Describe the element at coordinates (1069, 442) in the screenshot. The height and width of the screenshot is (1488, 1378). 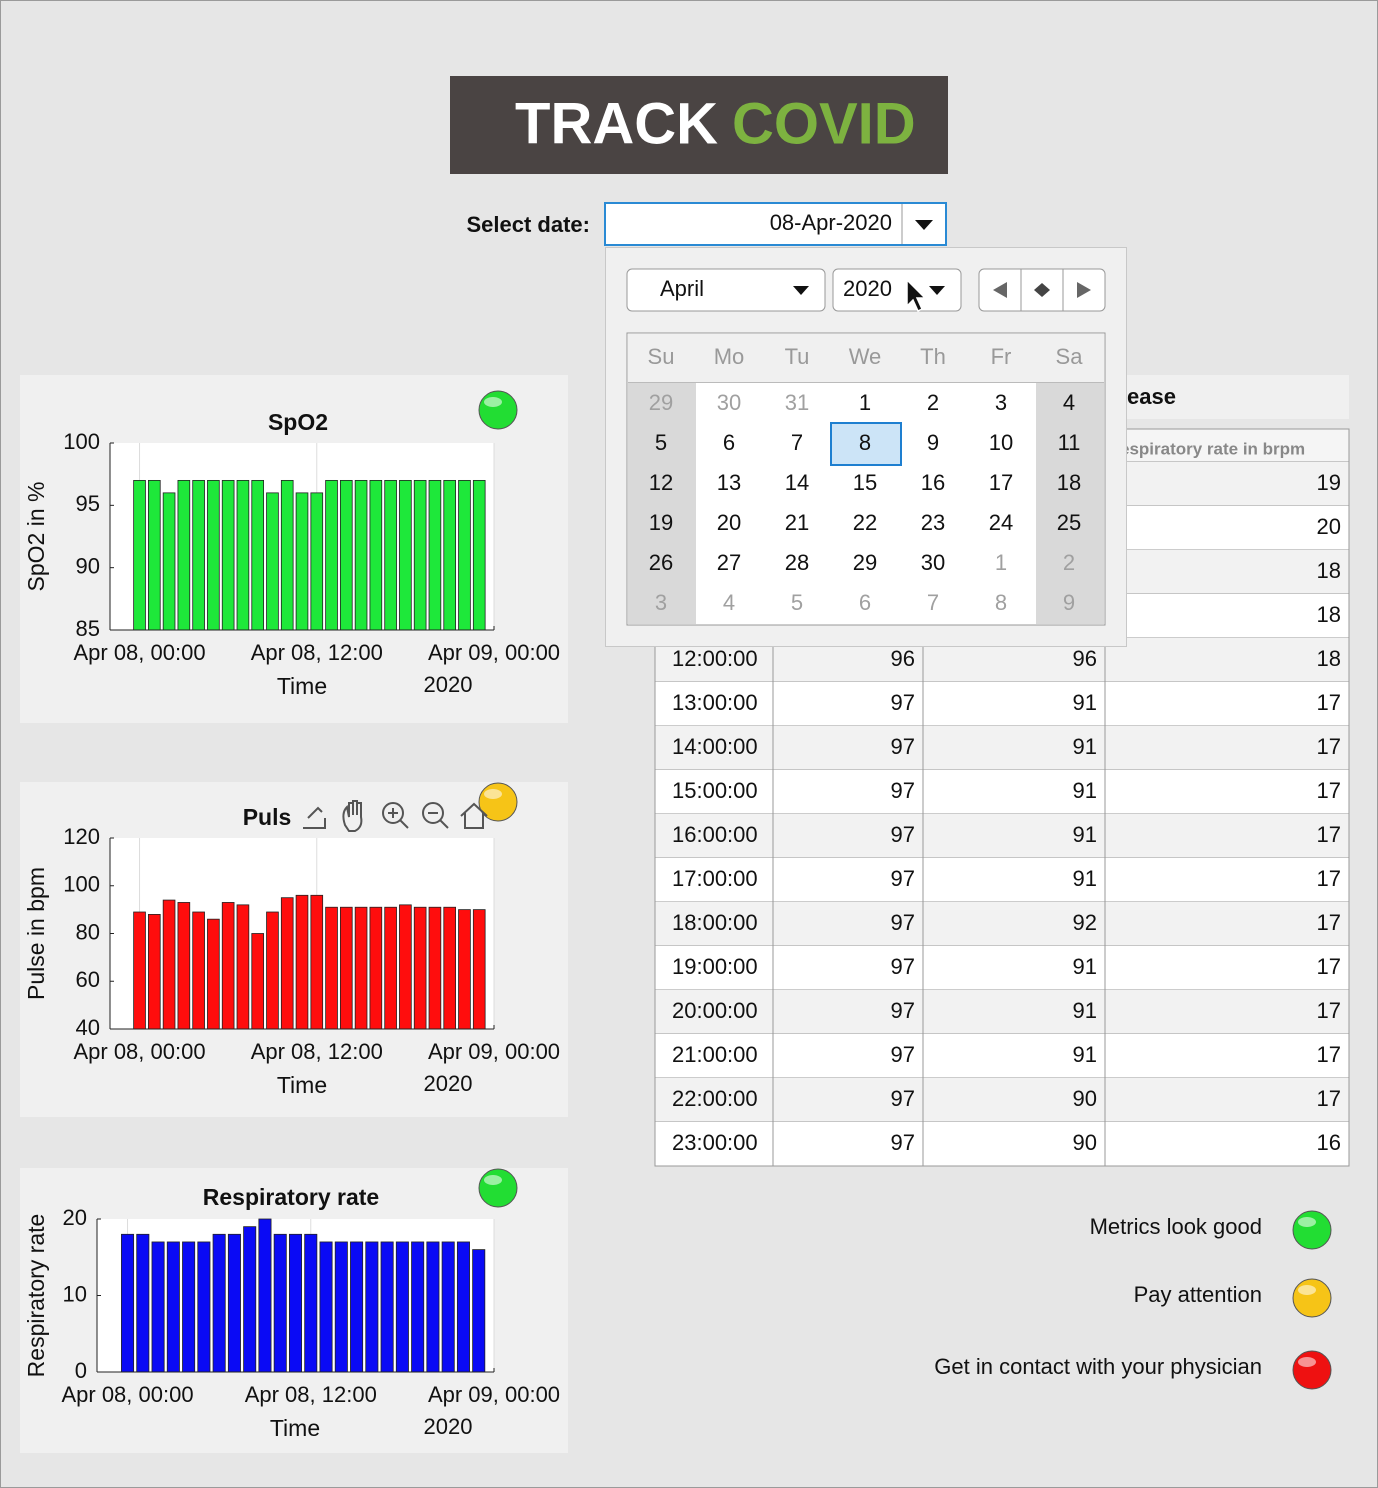
I see `calendar-day: 11` at that location.